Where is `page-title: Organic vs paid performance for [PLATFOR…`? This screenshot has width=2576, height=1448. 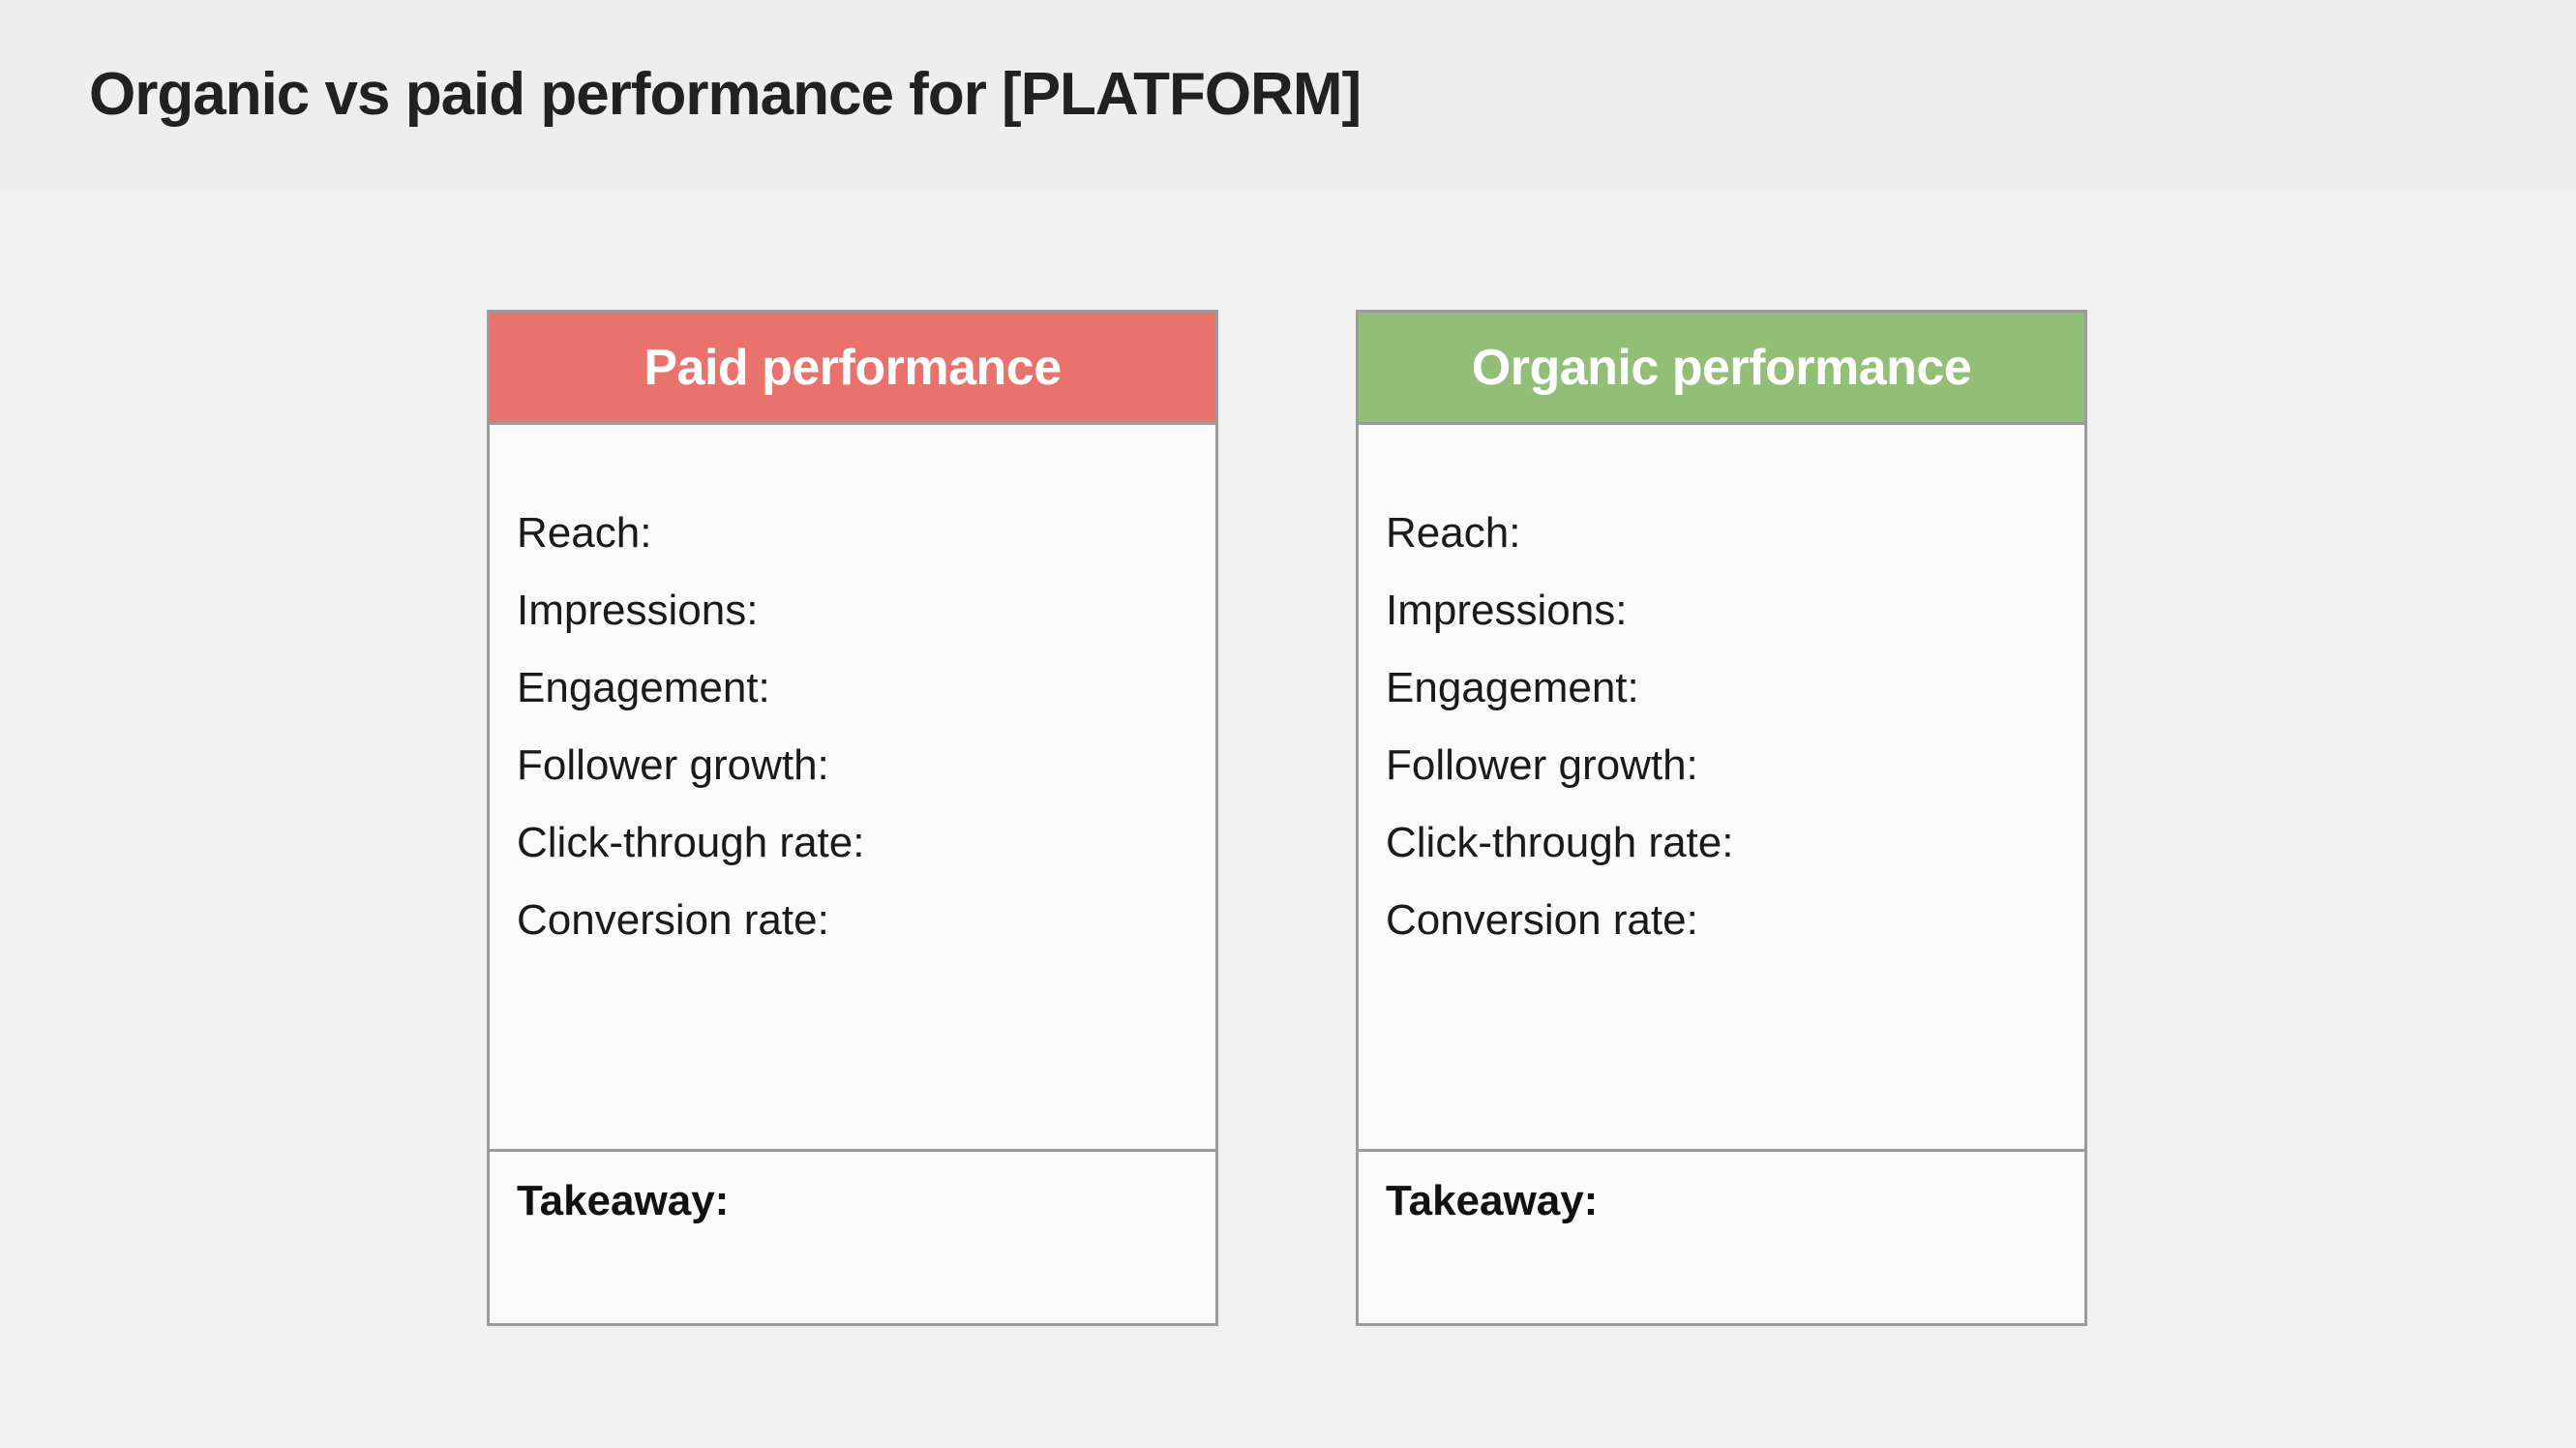 page-title: Organic vs paid performance for [PLATFOR… is located at coordinates (725, 94).